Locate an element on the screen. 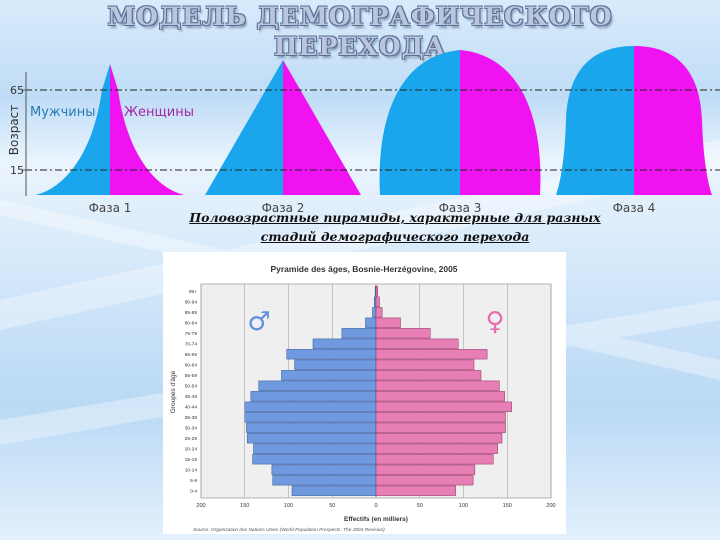 This screenshot has height=540, width=720. age-group-label: 10-14 is located at coordinates (191, 471).